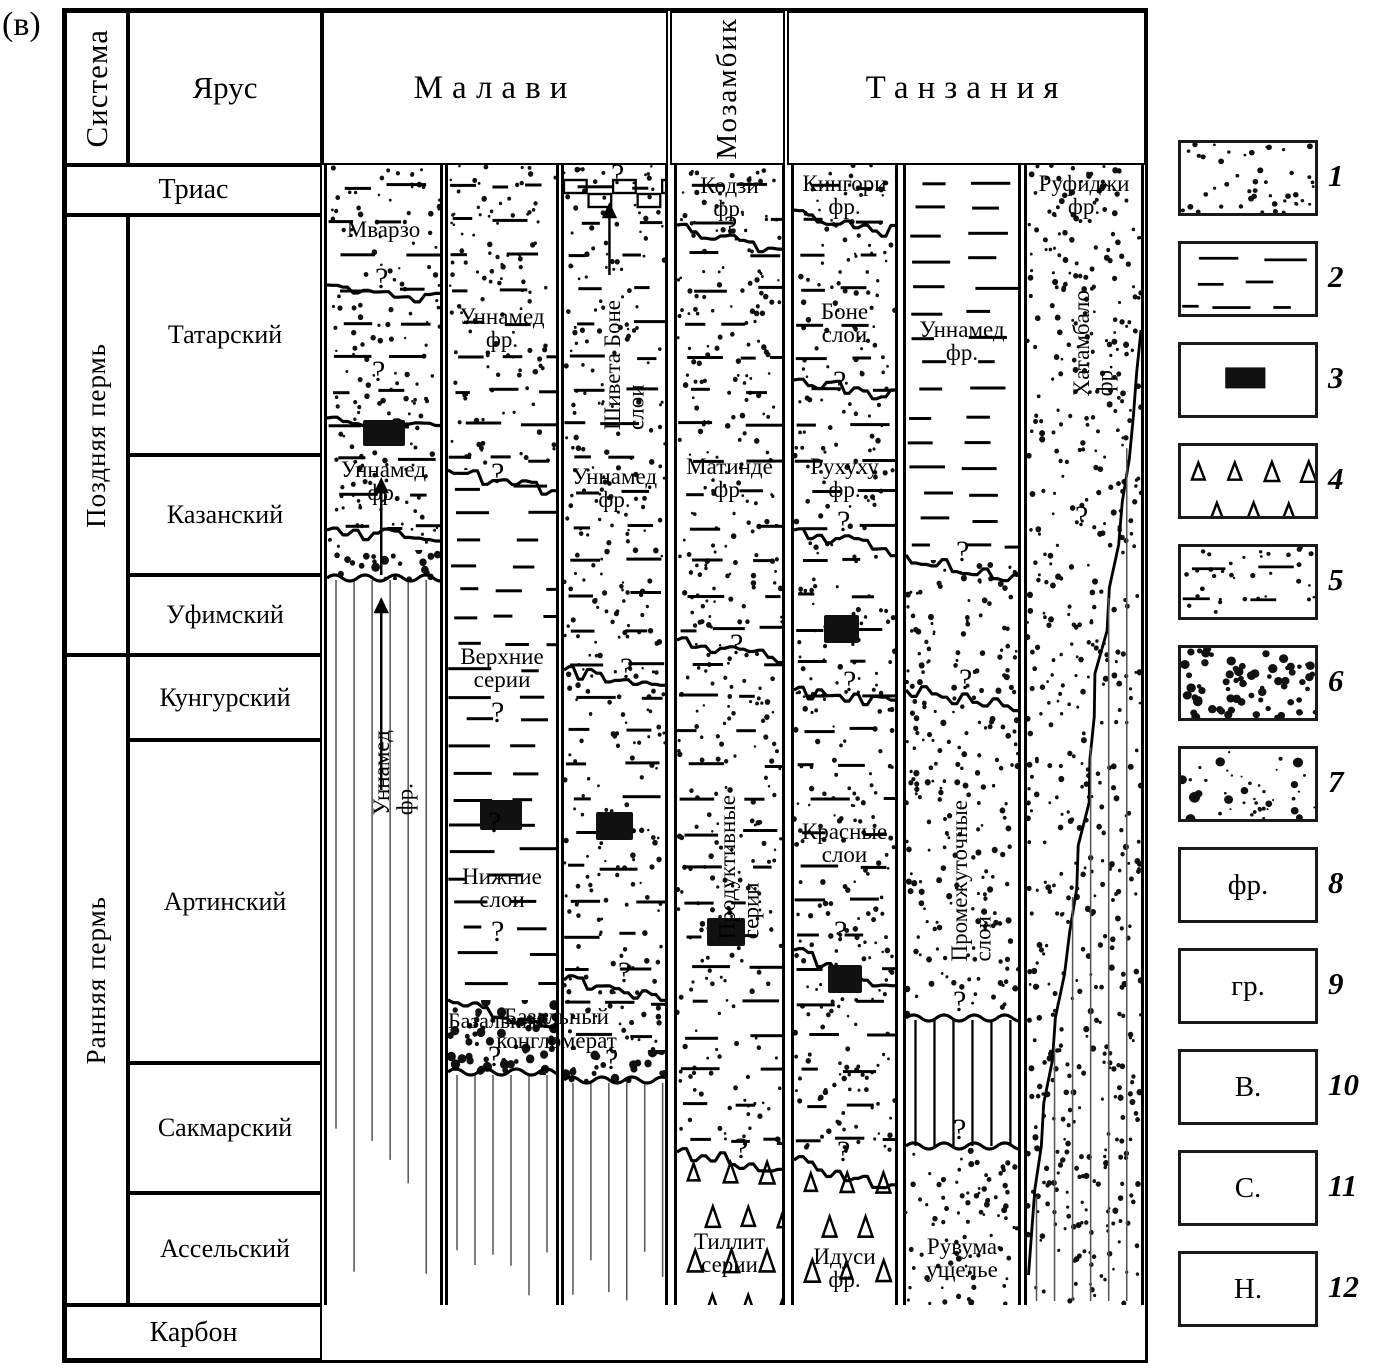  What do you see at coordinates (1336, 882) in the screenshot?
I see `legend-number: 8` at bounding box center [1336, 882].